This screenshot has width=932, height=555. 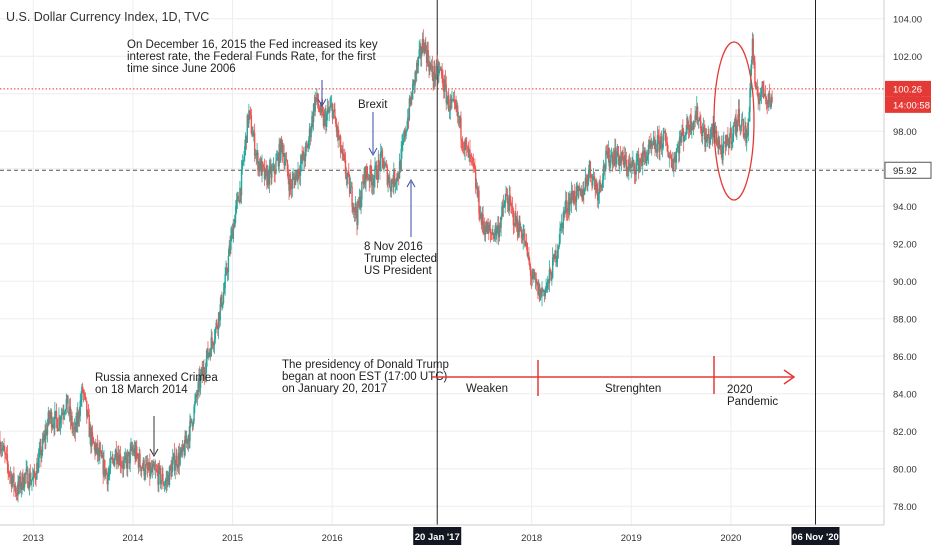 What do you see at coordinates (382, 538) in the screenshot?
I see `time-axis: 2013 2014 2015 2016 2018 2019 2020` at bounding box center [382, 538].